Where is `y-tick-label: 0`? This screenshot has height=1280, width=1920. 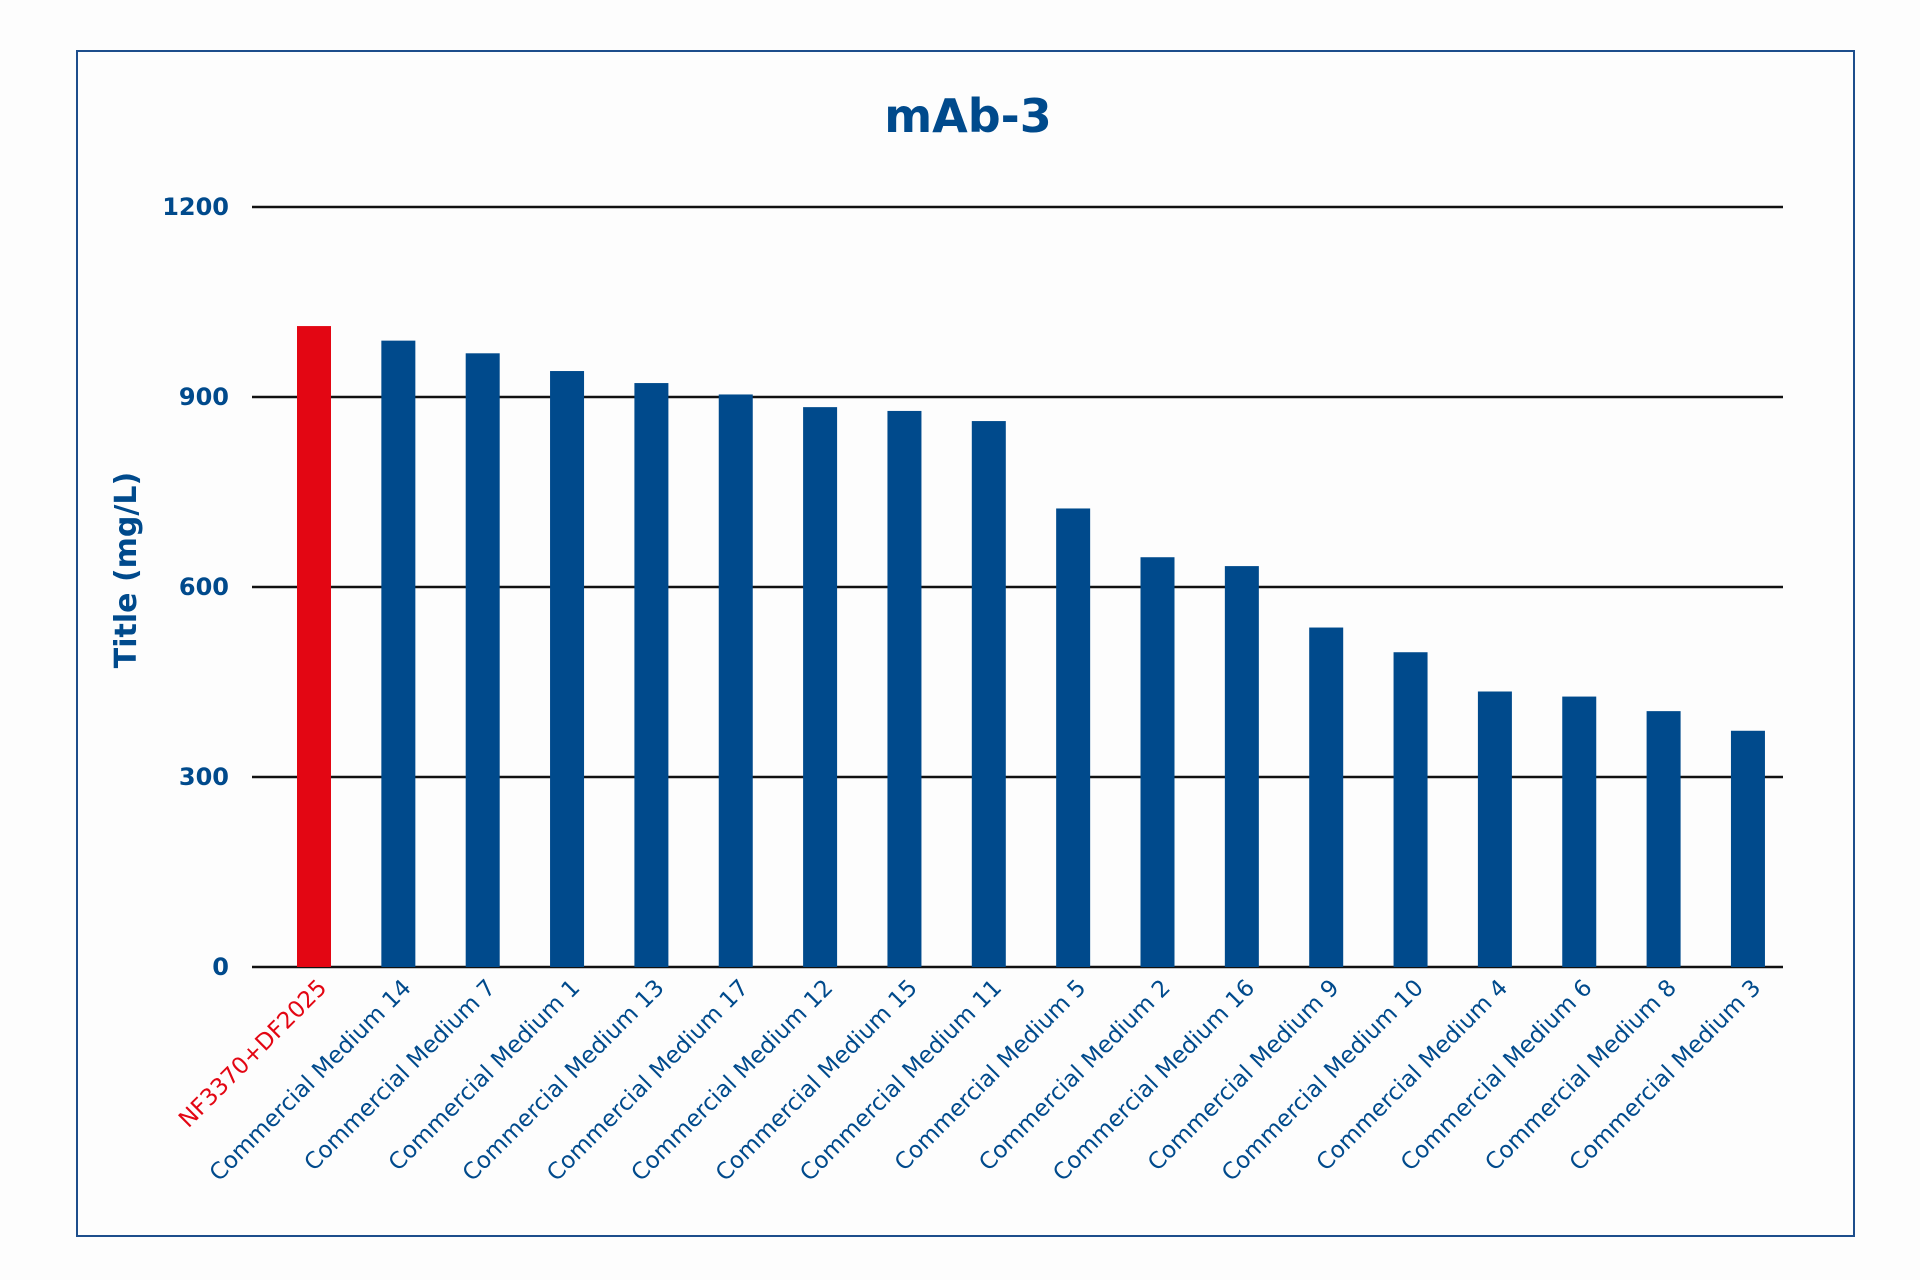
y-tick-label: 0 is located at coordinates (220, 967).